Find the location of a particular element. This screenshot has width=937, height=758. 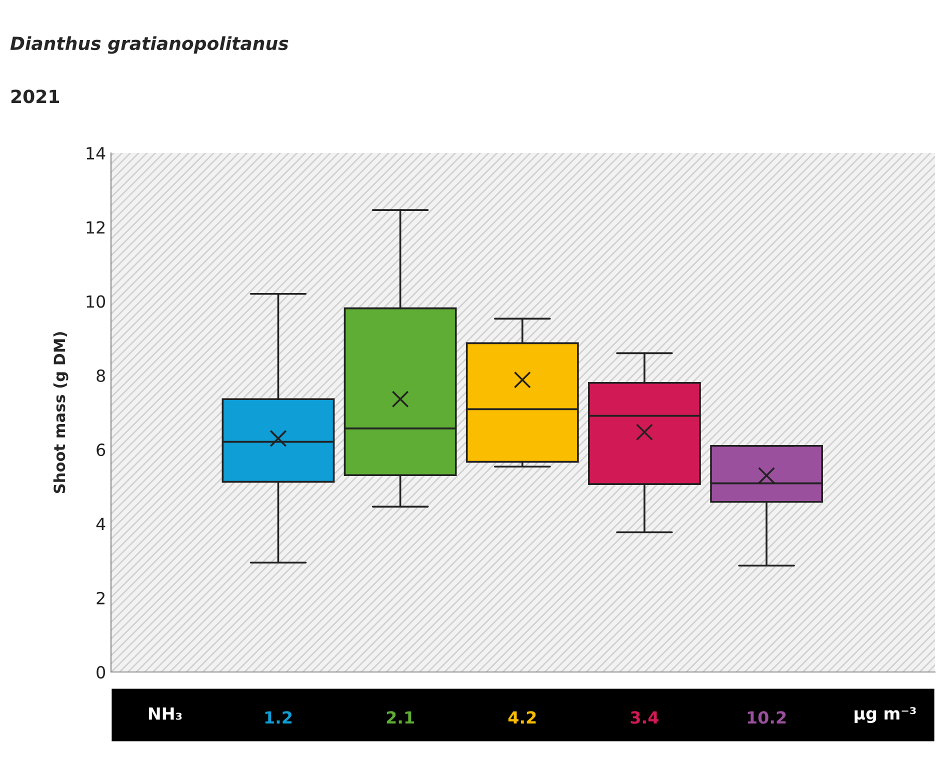

chart-title: Dianthus gratianopolitanus is located at coordinates (149, 45).